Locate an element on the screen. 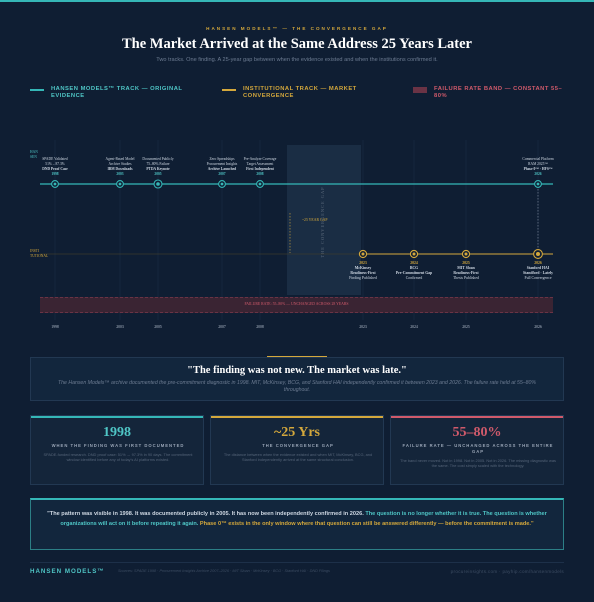  legend-hansen-swatch is located at coordinates (37, 90).